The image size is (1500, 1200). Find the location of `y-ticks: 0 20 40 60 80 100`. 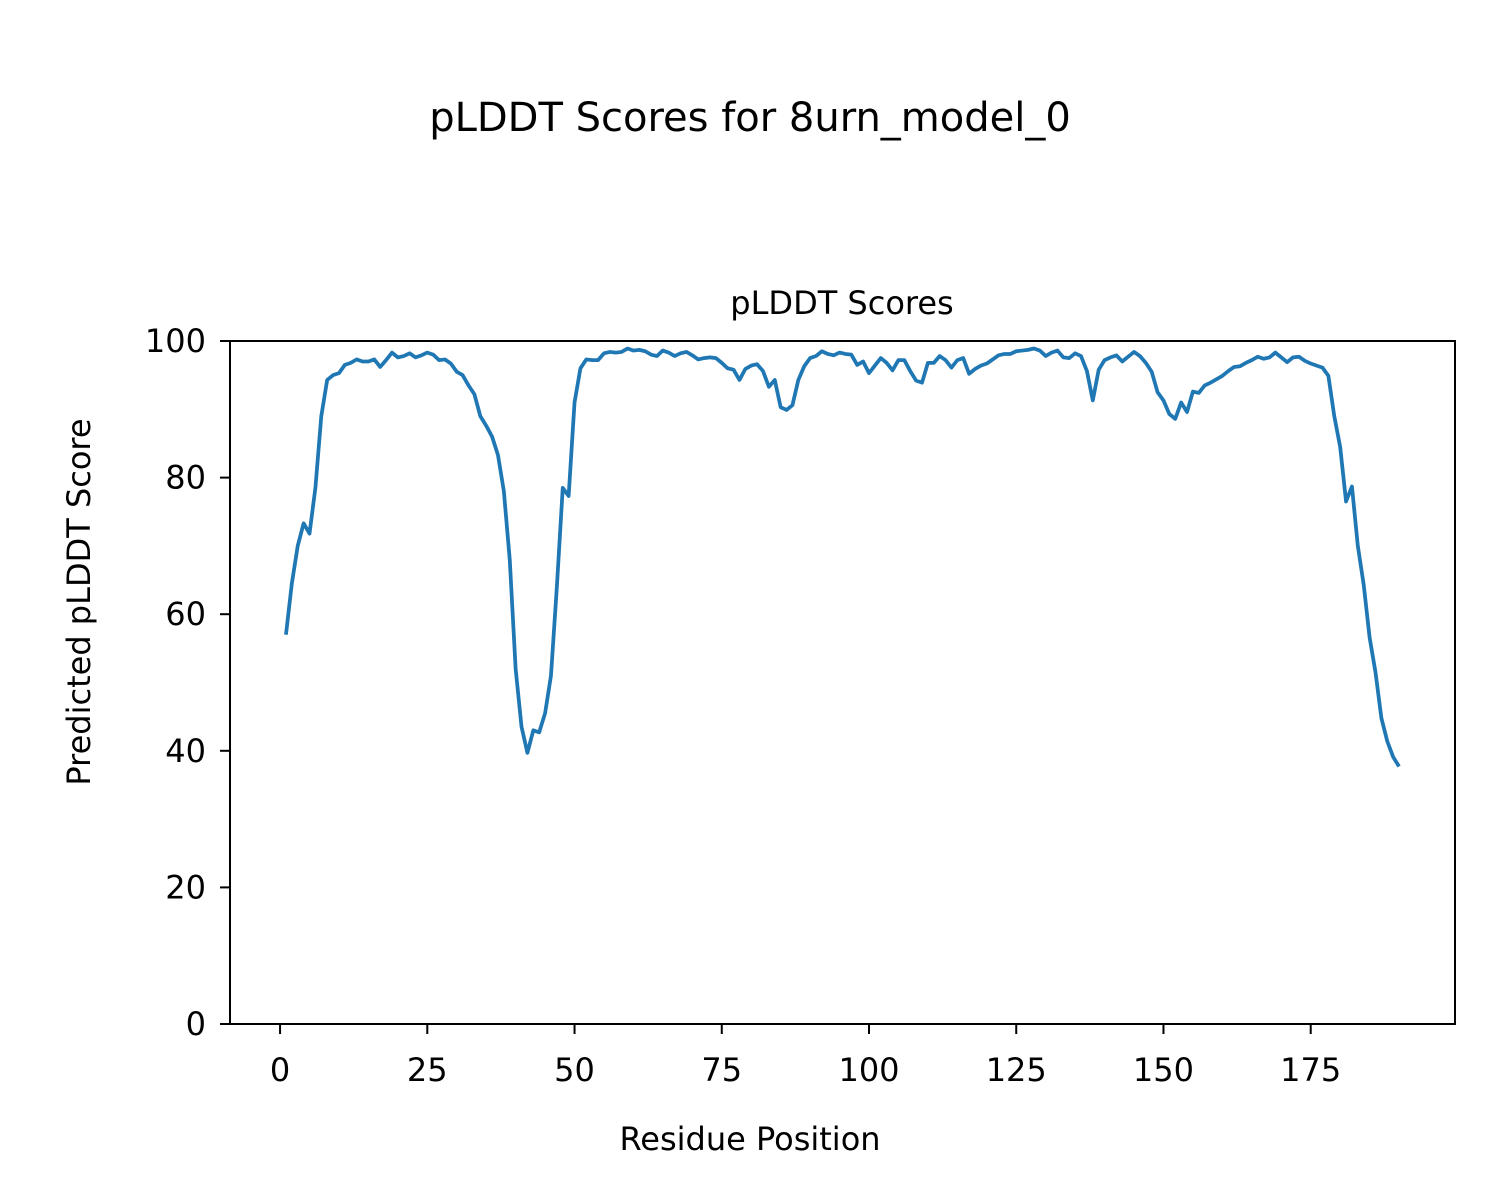

y-ticks: 0 20 40 60 80 100 is located at coordinates (187, 682).